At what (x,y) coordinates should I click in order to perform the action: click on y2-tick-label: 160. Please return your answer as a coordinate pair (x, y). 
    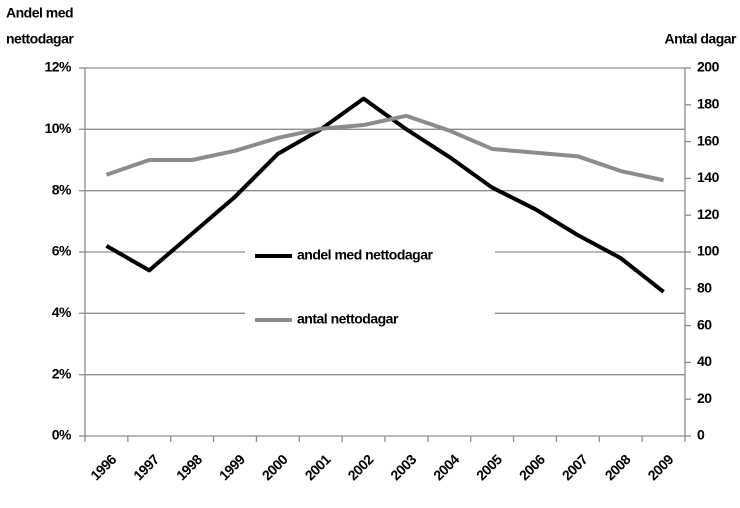
    Looking at the image, I should click on (708, 140).